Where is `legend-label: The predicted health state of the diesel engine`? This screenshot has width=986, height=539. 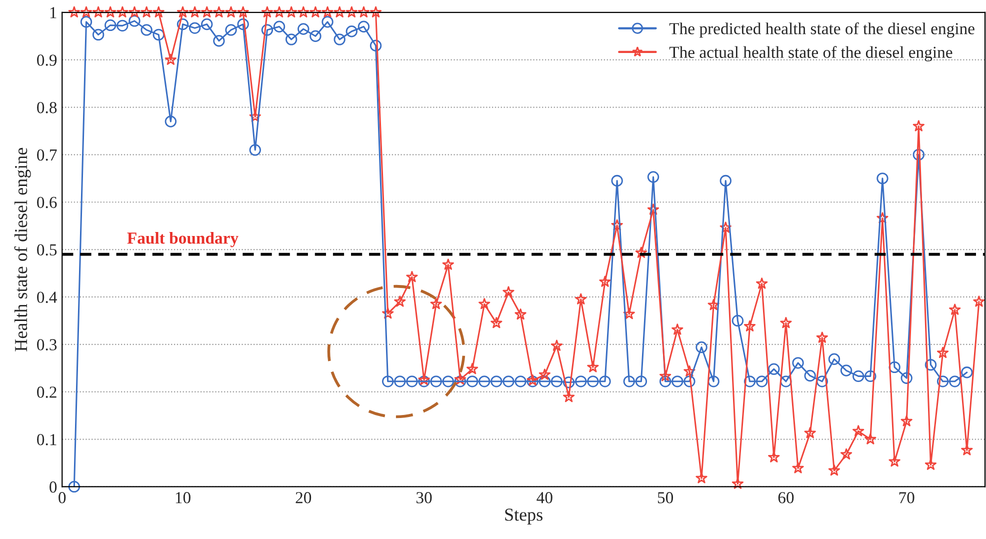 legend-label: The predicted health state of the diesel engine is located at coordinates (821, 30).